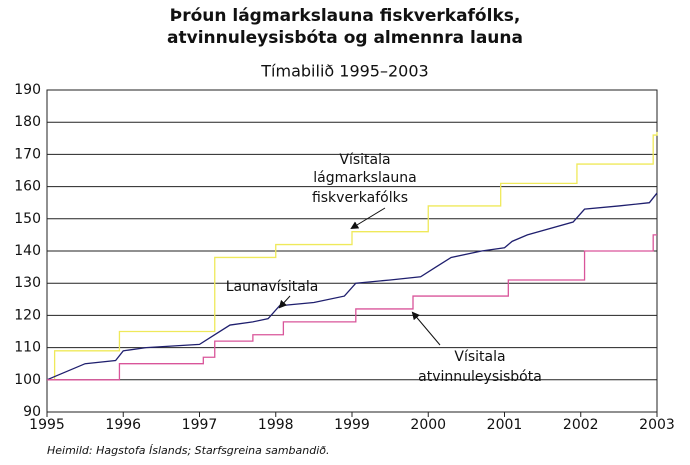 The image size is (690, 465). Describe the element at coordinates (276, 425) in the screenshot. I see `x-tick-label: 1998` at that location.